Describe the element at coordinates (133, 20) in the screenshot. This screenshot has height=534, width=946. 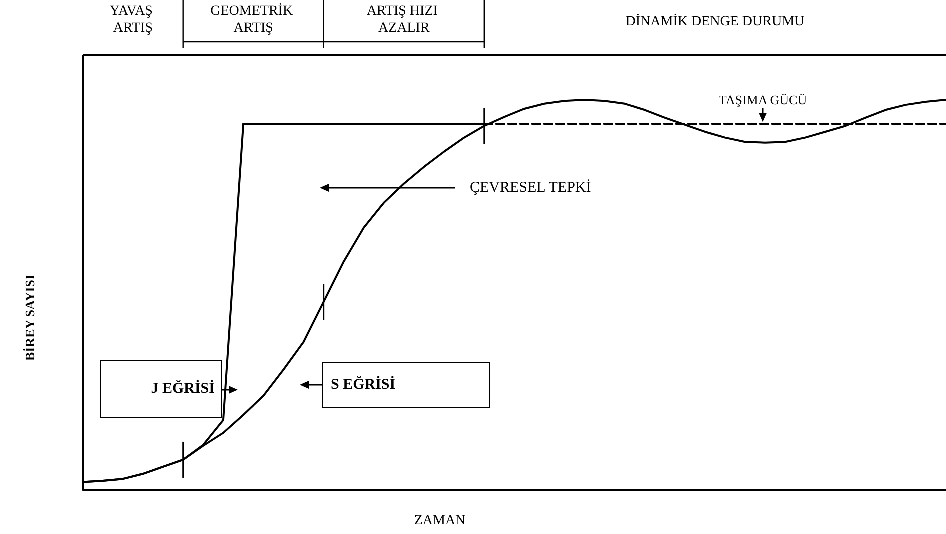
I see `text: YAVAŞ ARTIŞ` at that location.